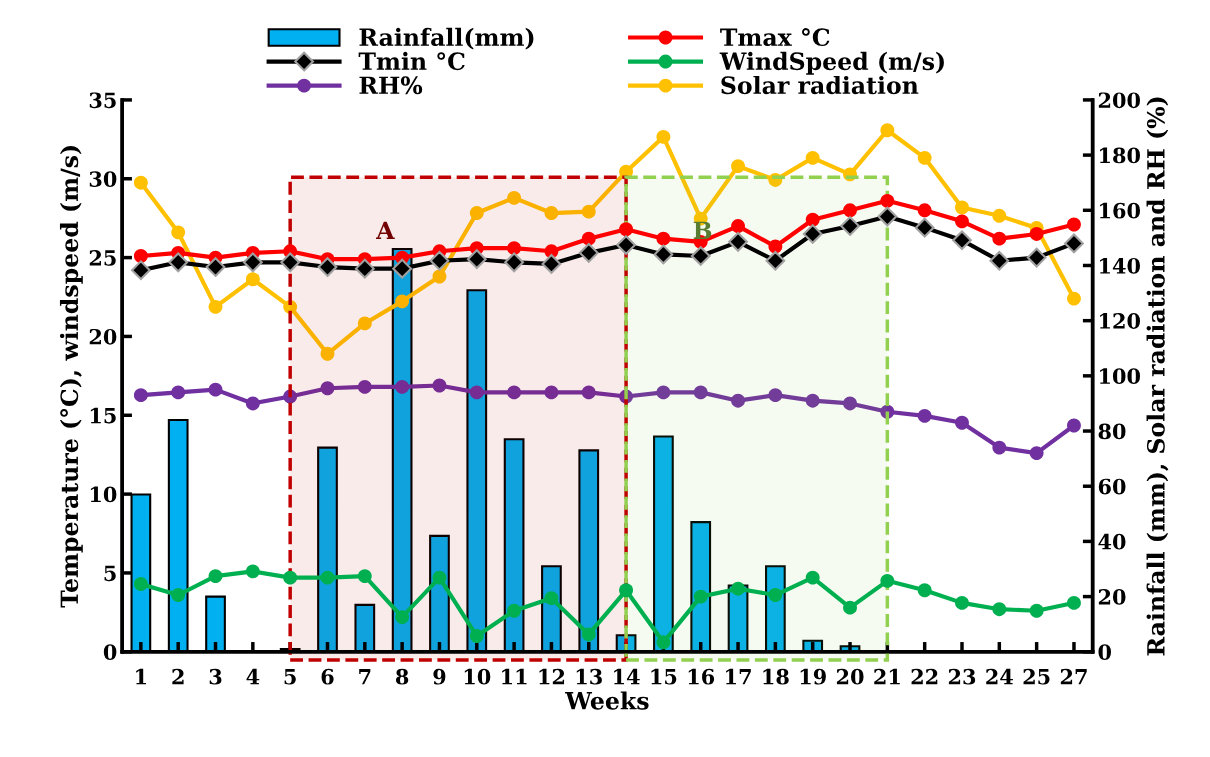 This screenshot has height=757, width=1210. Describe the element at coordinates (1112, 597) in the screenshot. I see `y2-tick-label: 20` at that location.